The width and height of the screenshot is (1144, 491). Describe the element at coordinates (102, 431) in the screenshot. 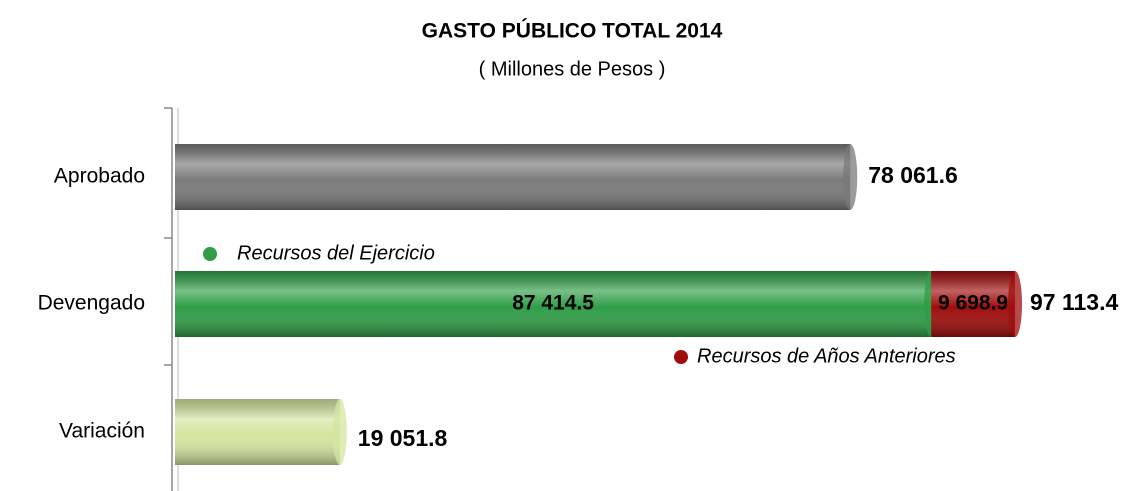

I see `category-label: Variación` at that location.